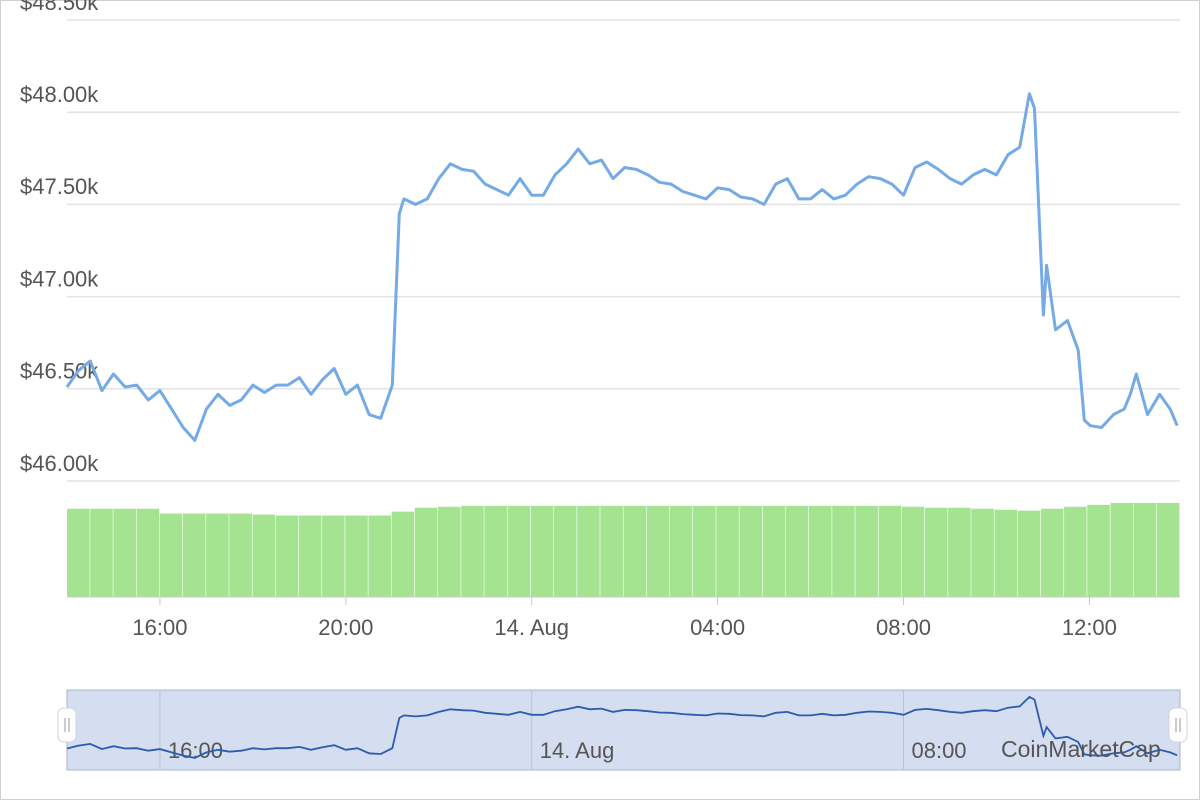 The height and width of the screenshot is (800, 1200). I want to click on navigator-area, so click(623, 730).